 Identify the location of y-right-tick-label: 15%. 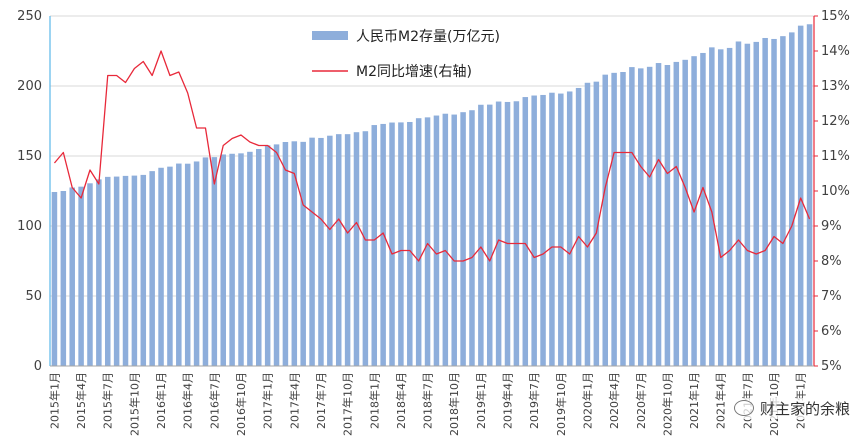
(835, 16).